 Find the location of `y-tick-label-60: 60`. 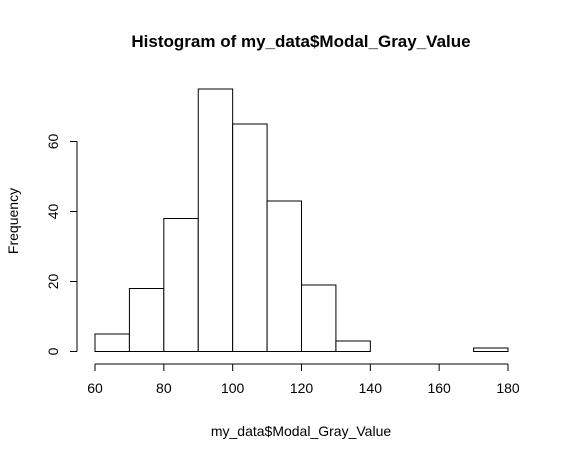

y-tick-label-60: 60 is located at coordinates (53, 142).